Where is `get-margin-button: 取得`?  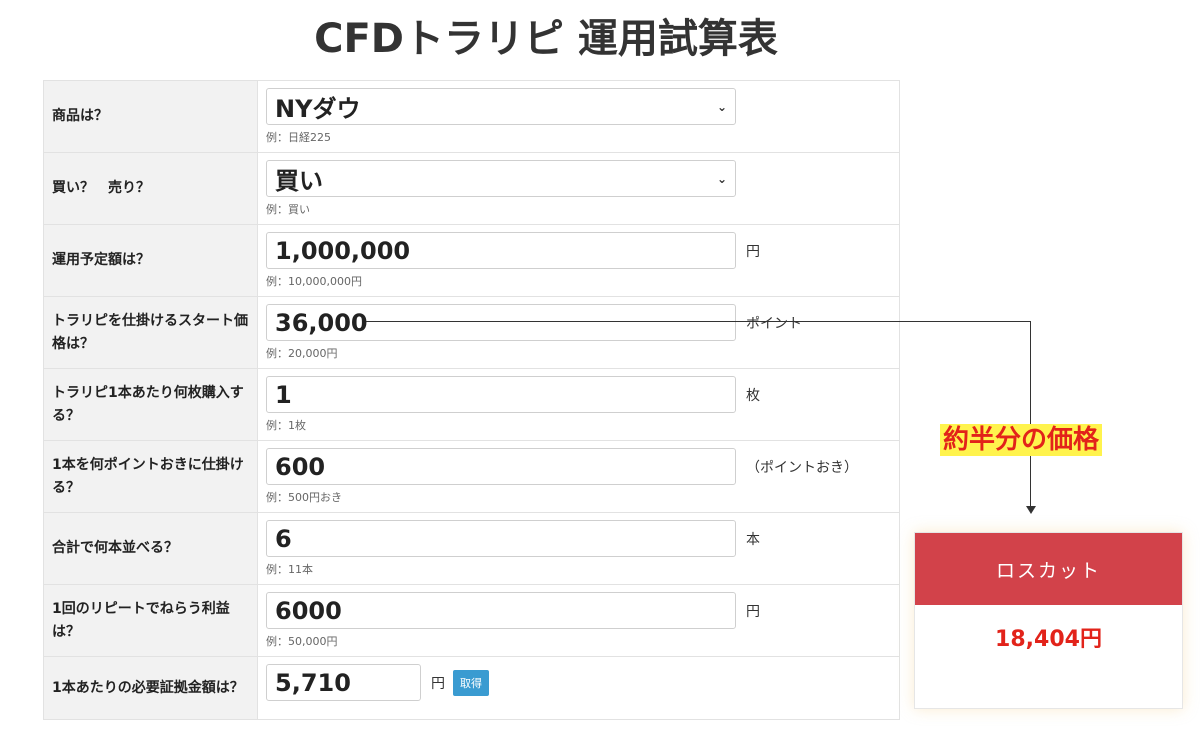 get-margin-button: 取得 is located at coordinates (471, 682).